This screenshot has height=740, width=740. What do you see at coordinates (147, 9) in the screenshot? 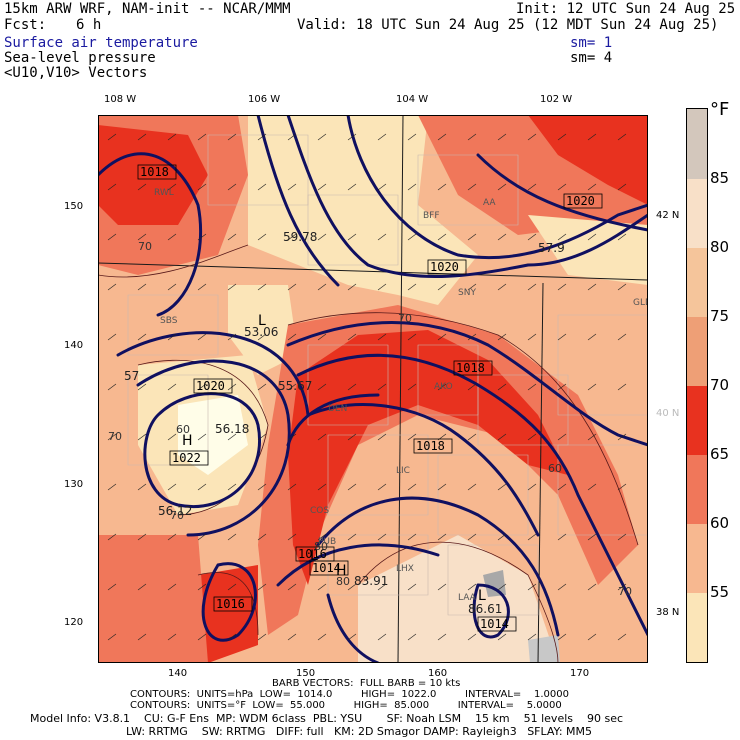
I see `model-title: 15km ARW WRF, NAM-init -- NCAR/MMM` at bounding box center [147, 9].